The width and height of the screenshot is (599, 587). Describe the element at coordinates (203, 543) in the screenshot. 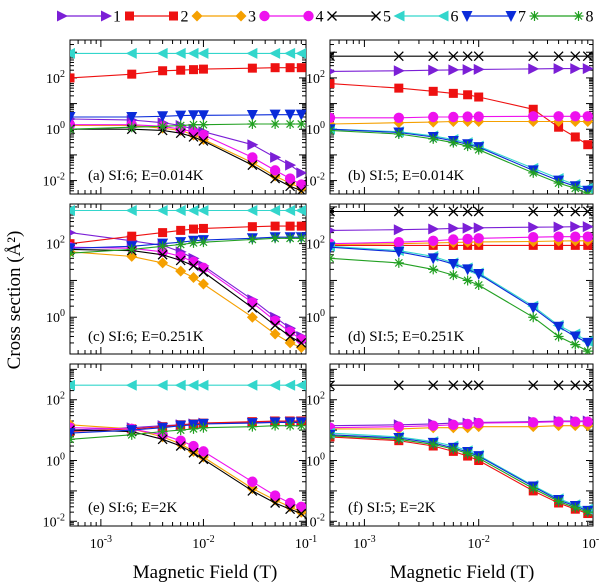

I see `x-tick-label: 10⁻²` at that location.